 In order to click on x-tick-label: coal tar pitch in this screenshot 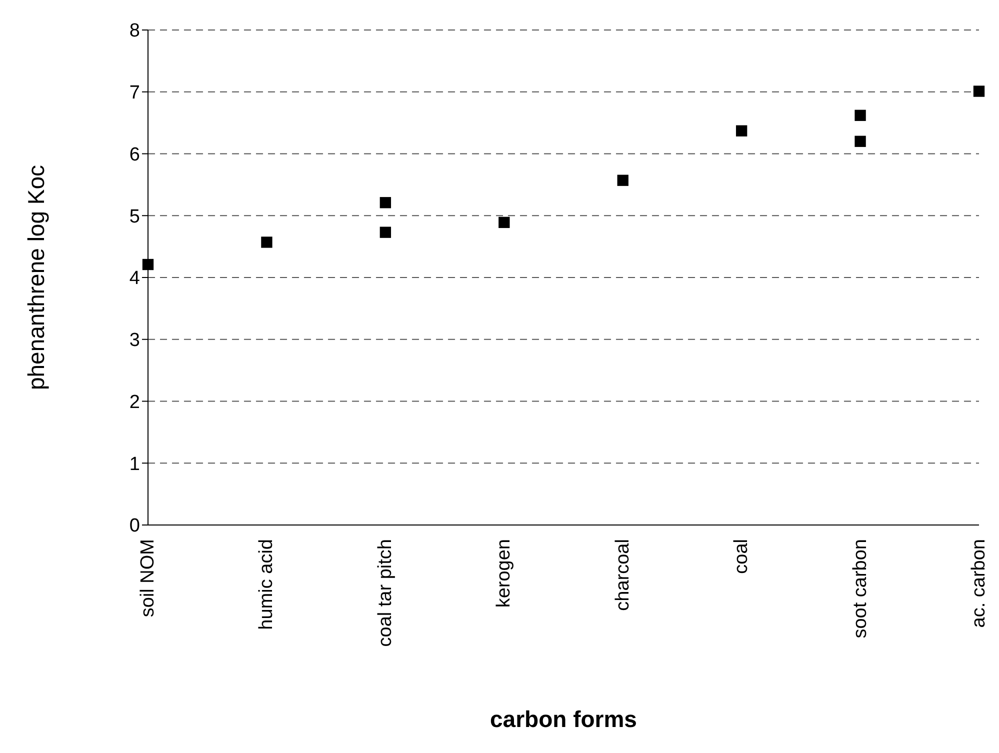, I will do `click(385, 593)`.